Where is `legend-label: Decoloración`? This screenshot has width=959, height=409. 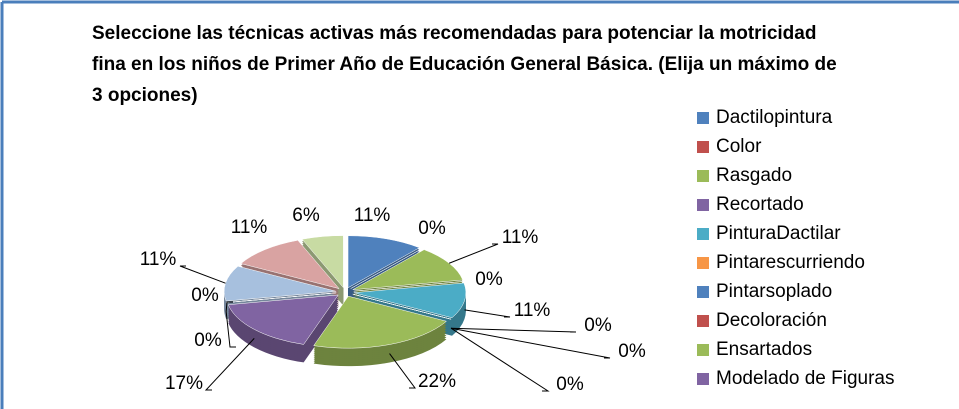
legend-label: Decoloración is located at coordinates (771, 320).